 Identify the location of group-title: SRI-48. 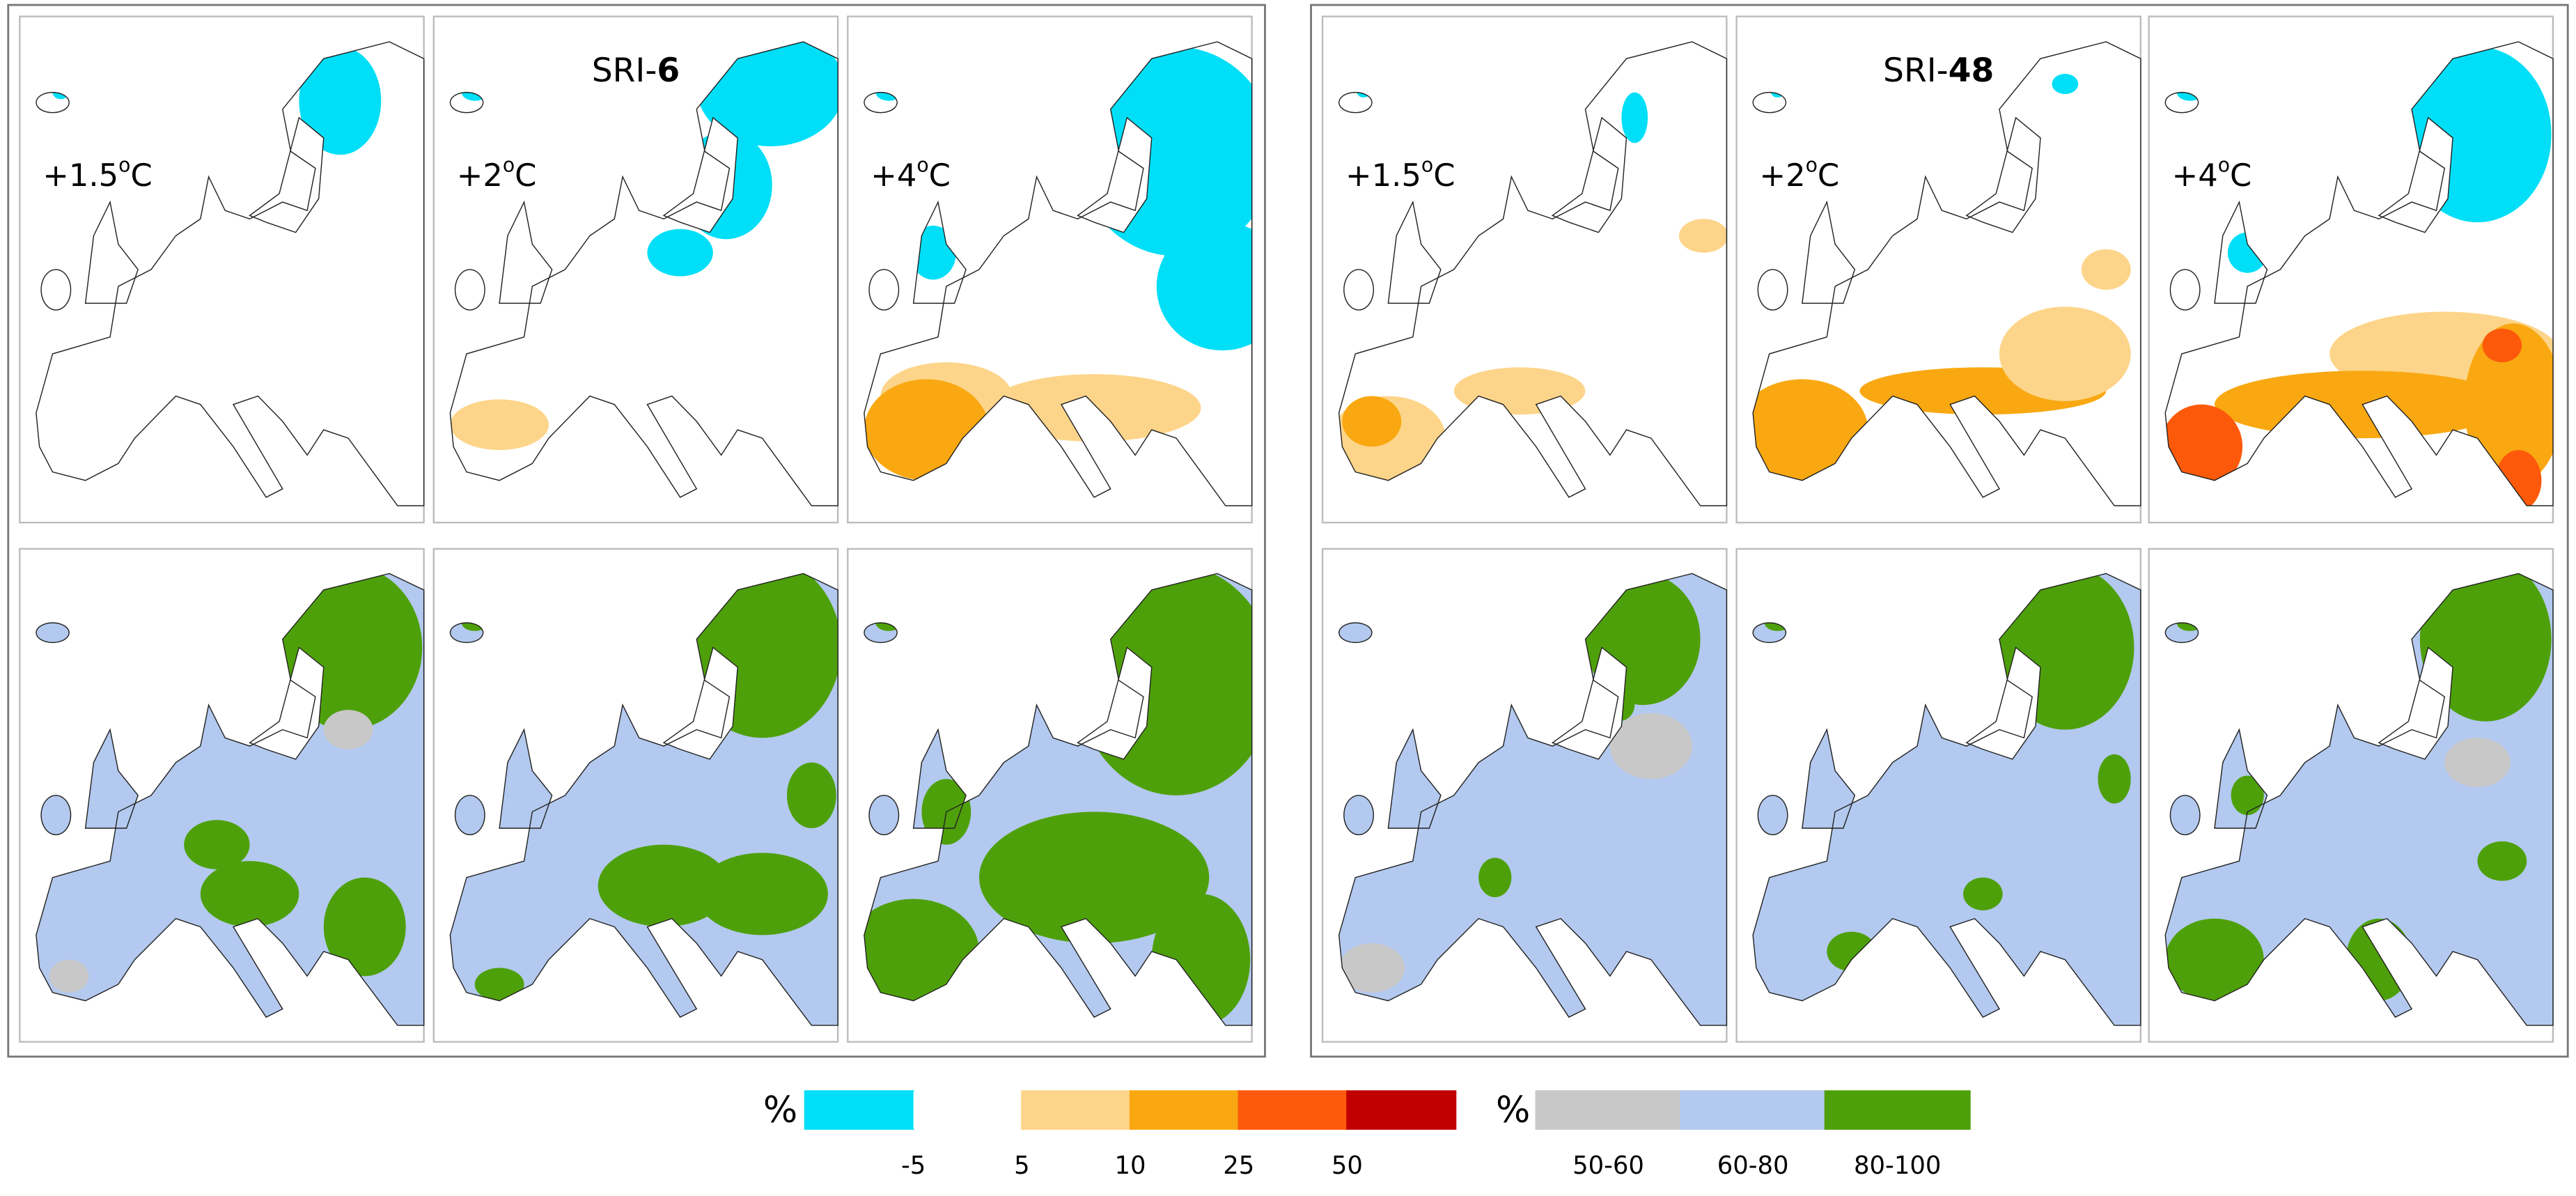
(1939, 71).